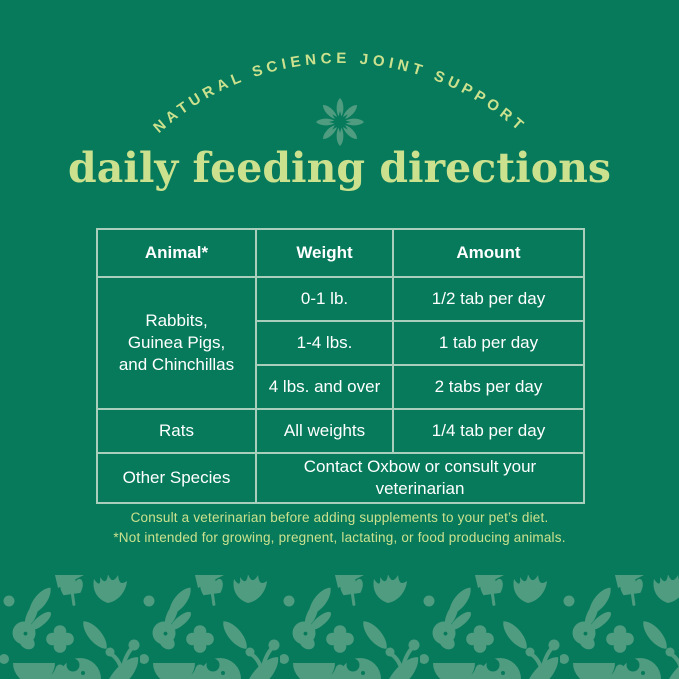 Image resolution: width=679 pixels, height=679 pixels. I want to click on star-cutout-icon, so click(340, 122).